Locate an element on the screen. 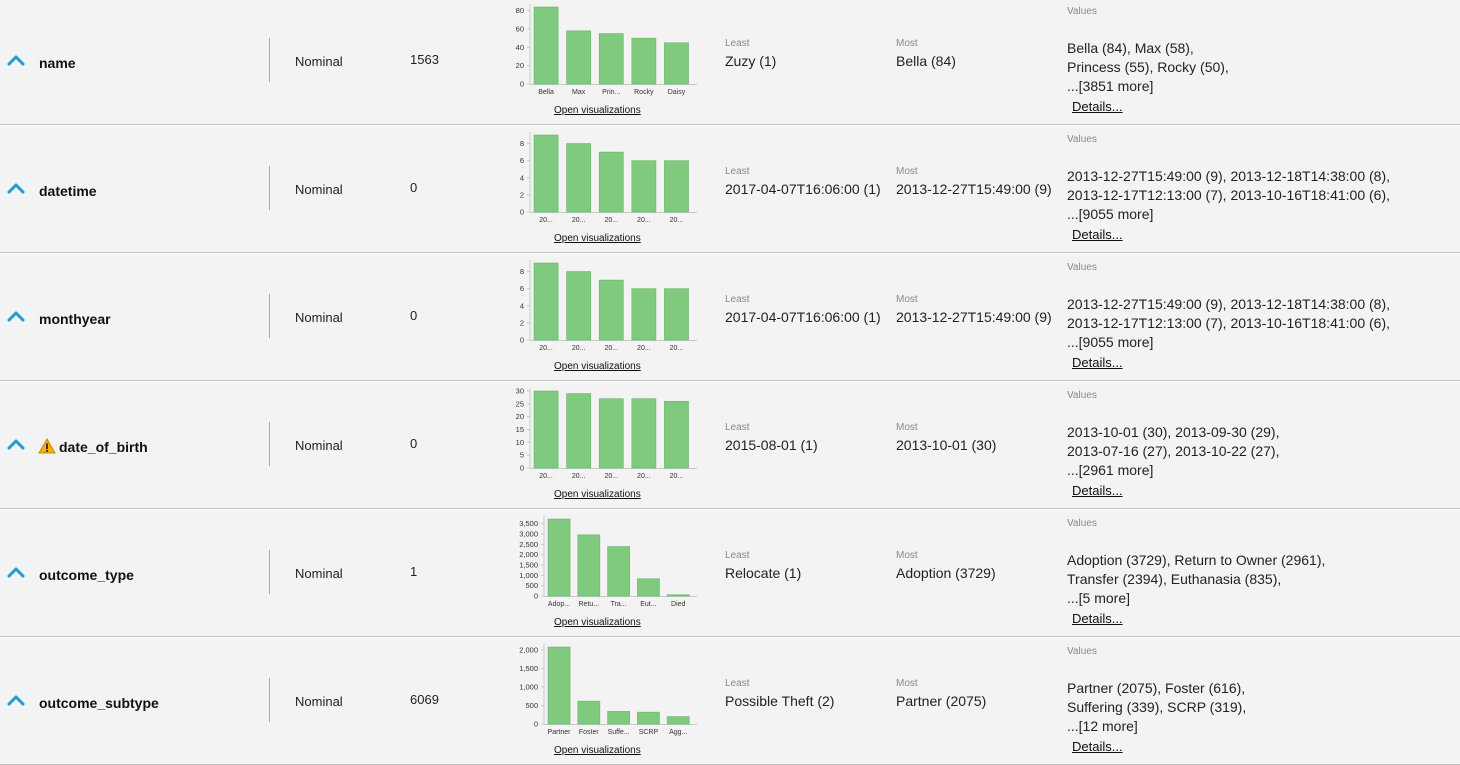  values-line: ...[3851 more] is located at coordinates (1110, 86).